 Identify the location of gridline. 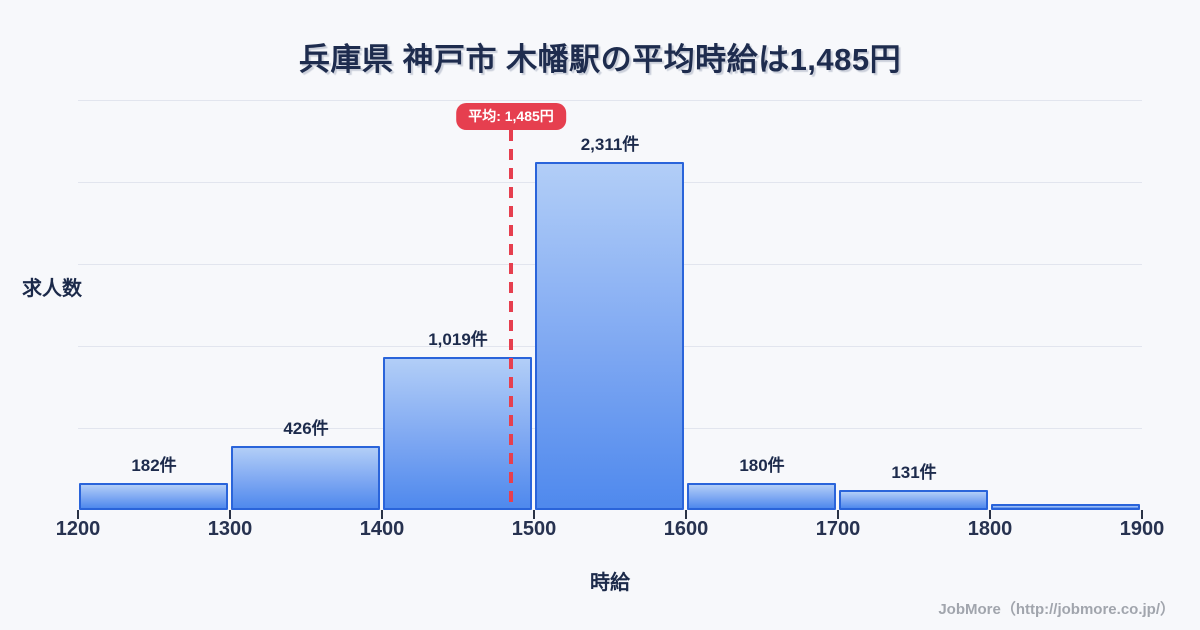
(610, 100).